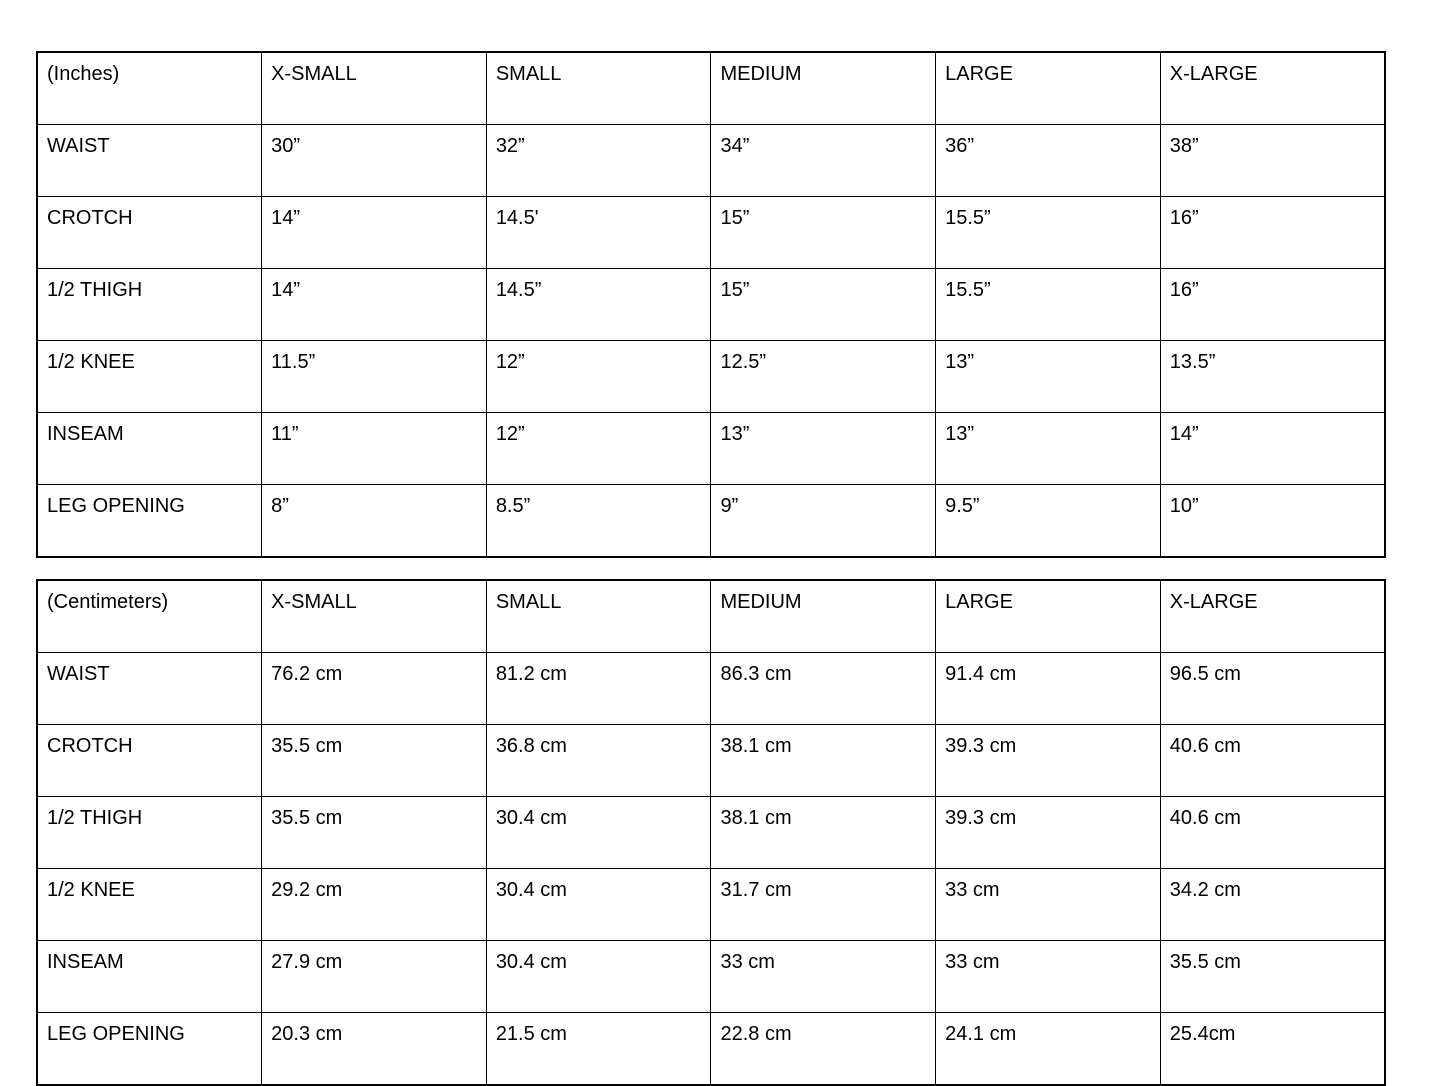 Image resolution: width=1445 pixels, height=1086 pixels. What do you see at coordinates (1048, 160) in the screenshot?
I see `value-cell: 36”` at bounding box center [1048, 160].